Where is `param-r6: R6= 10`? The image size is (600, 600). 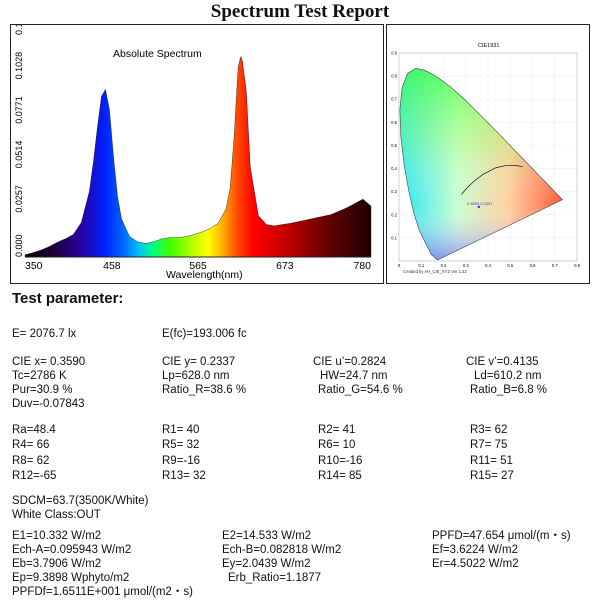 param-r6: R6= 10 is located at coordinates (337, 445).